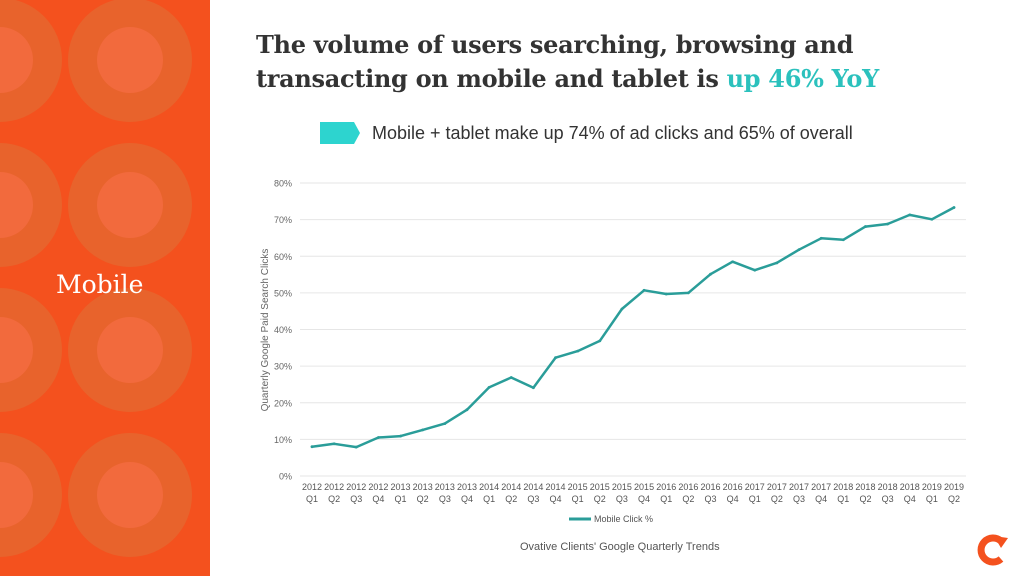 The image size is (1024, 576). I want to click on headline-line-2-text: transacting on mobile and tablet is, so click(491, 78).